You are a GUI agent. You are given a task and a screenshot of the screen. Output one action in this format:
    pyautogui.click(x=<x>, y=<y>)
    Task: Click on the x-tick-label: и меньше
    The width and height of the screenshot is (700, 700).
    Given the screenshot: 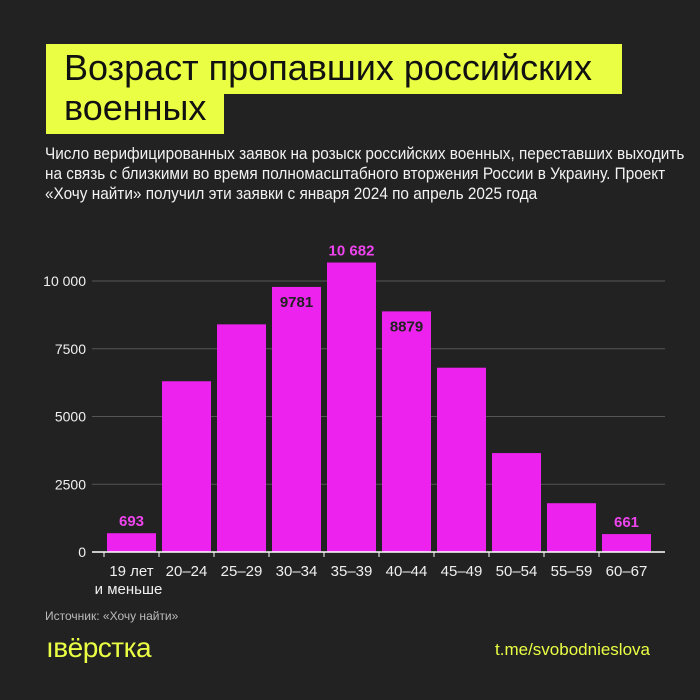 What is the action you would take?
    pyautogui.click(x=129, y=589)
    